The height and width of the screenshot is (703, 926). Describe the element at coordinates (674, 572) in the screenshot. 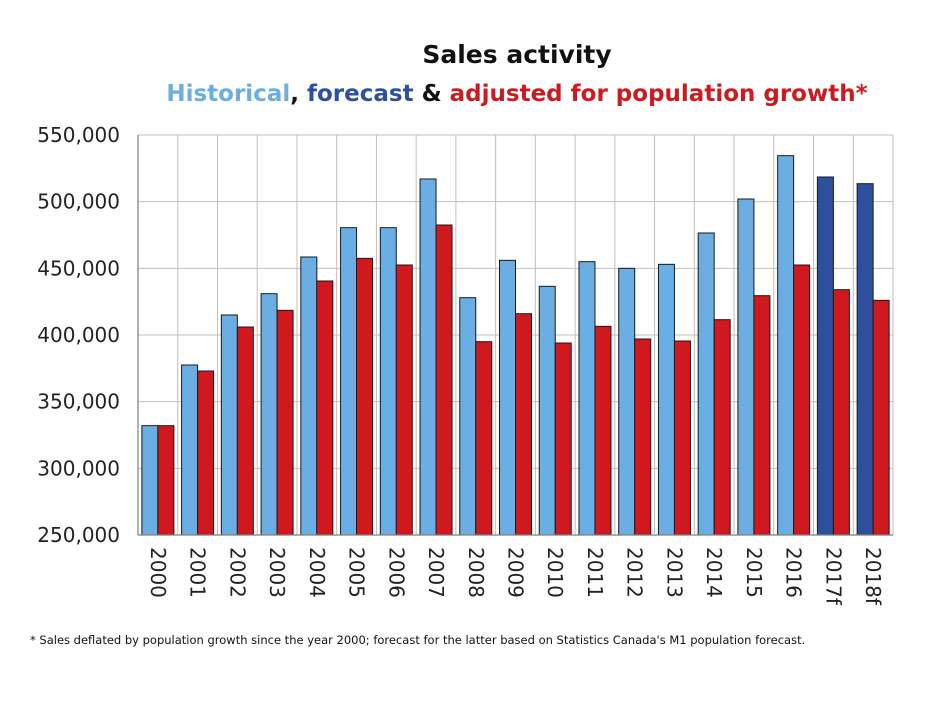

I see `x-tick-label: 2013` at that location.